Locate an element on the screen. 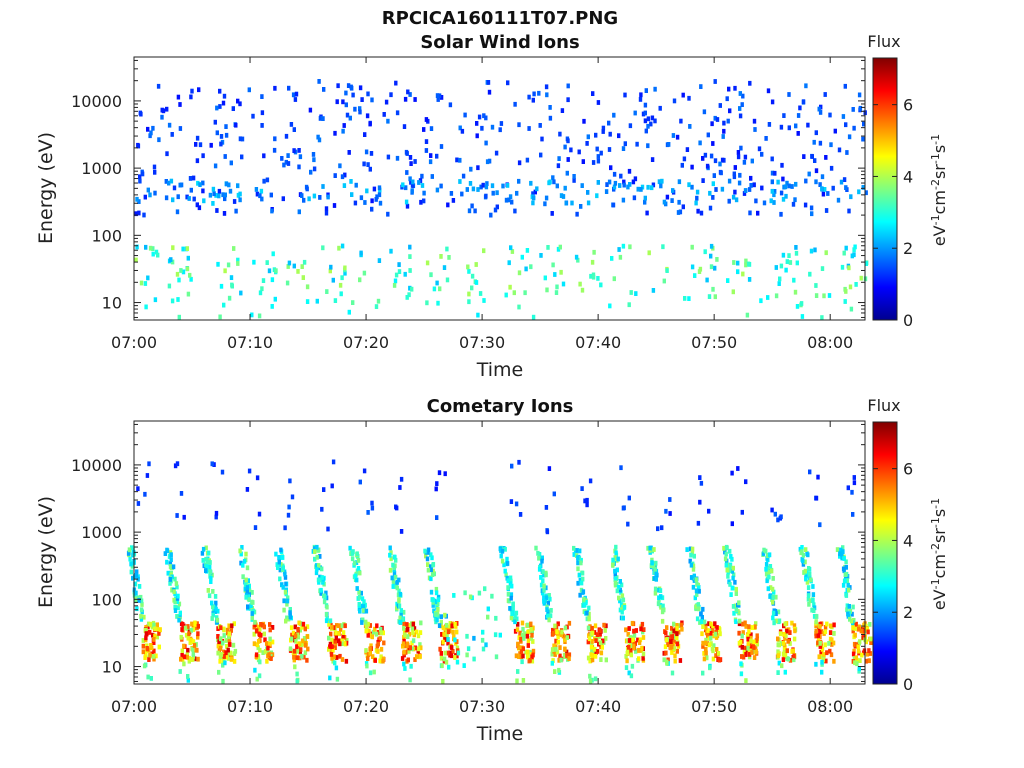  y-tick-label: 100 is located at coordinates (106, 599).